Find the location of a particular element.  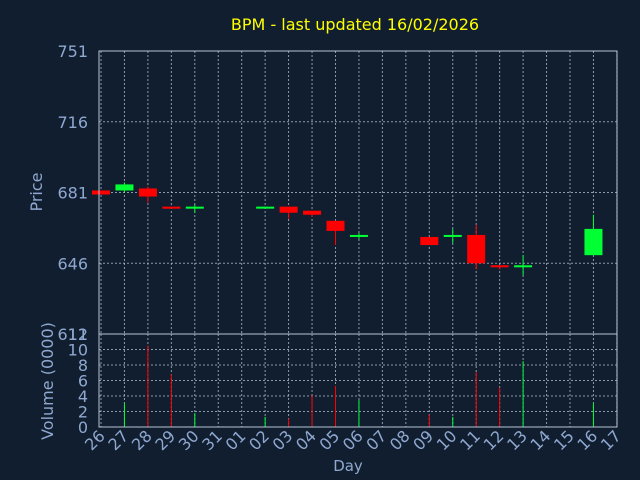

price-y-tick-label: 611 is located at coordinates (72, 334).